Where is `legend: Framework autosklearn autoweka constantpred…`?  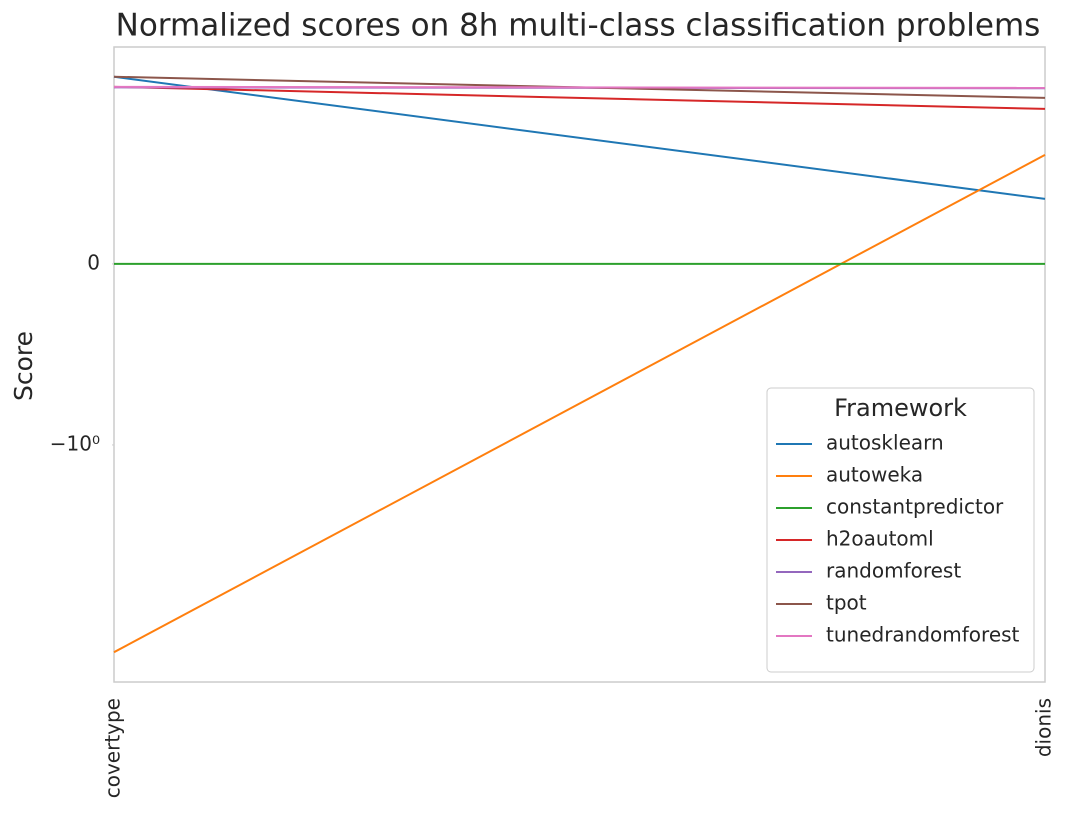 legend: Framework autosklearn autoweka constantpred… is located at coordinates (900, 530).